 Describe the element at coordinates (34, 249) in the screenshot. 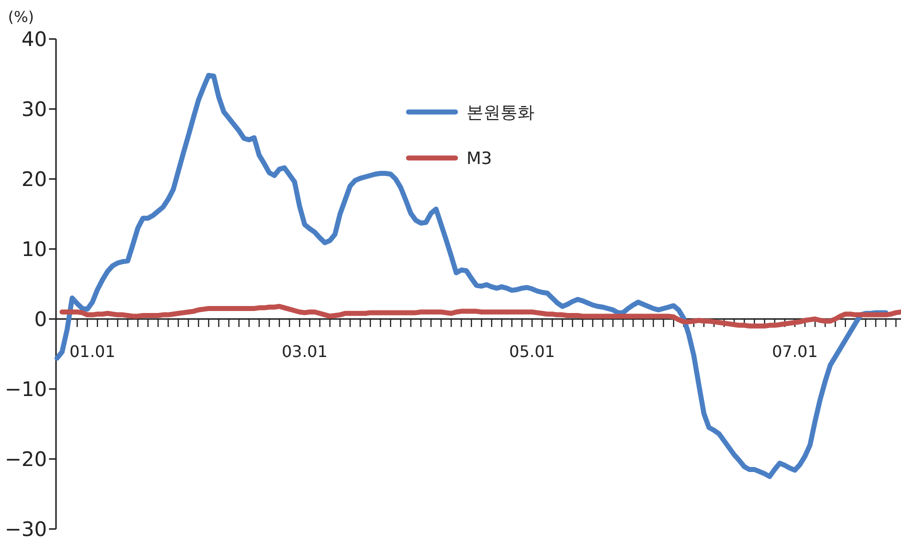

I see `y-tick-label: 10` at that location.